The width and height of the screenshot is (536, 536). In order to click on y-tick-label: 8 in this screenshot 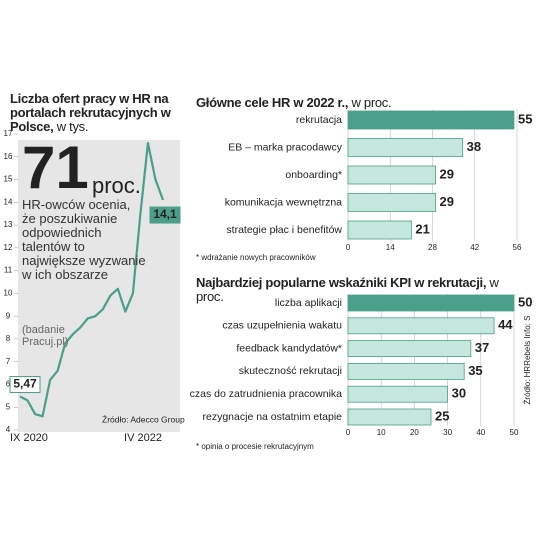, I will do `click(8, 338)`.